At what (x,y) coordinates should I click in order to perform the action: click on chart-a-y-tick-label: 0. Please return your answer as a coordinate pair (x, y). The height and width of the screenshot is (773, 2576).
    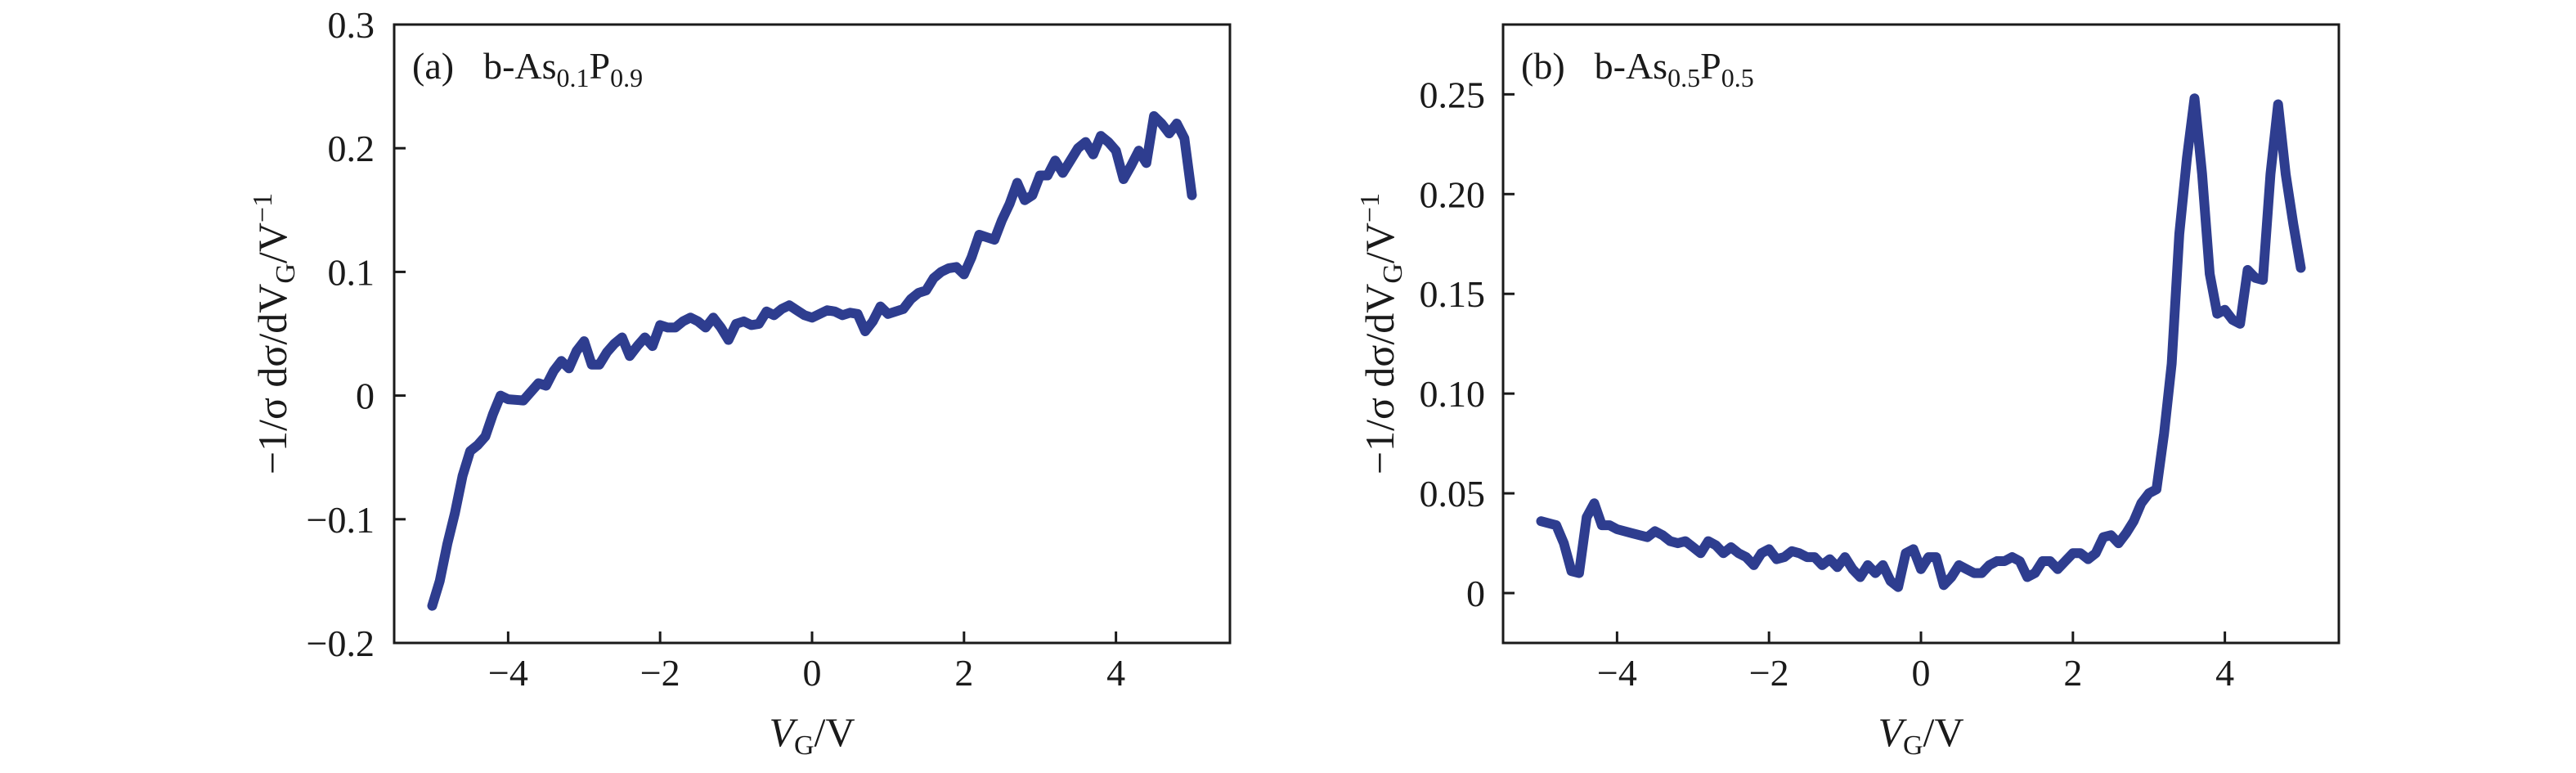
    Looking at the image, I should click on (365, 396).